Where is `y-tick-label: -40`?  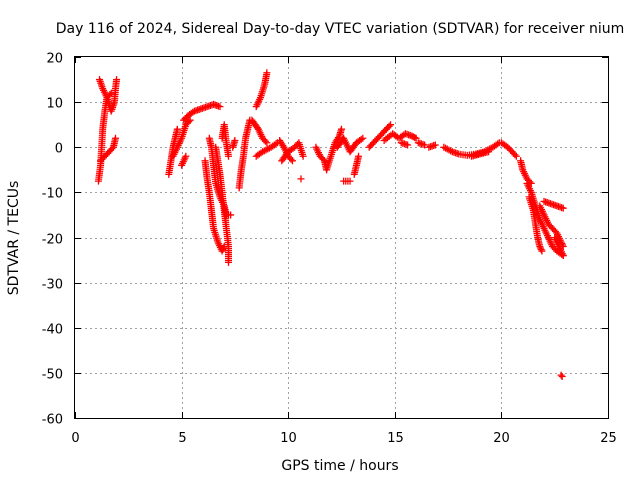
y-tick-label: -40 is located at coordinates (52, 330).